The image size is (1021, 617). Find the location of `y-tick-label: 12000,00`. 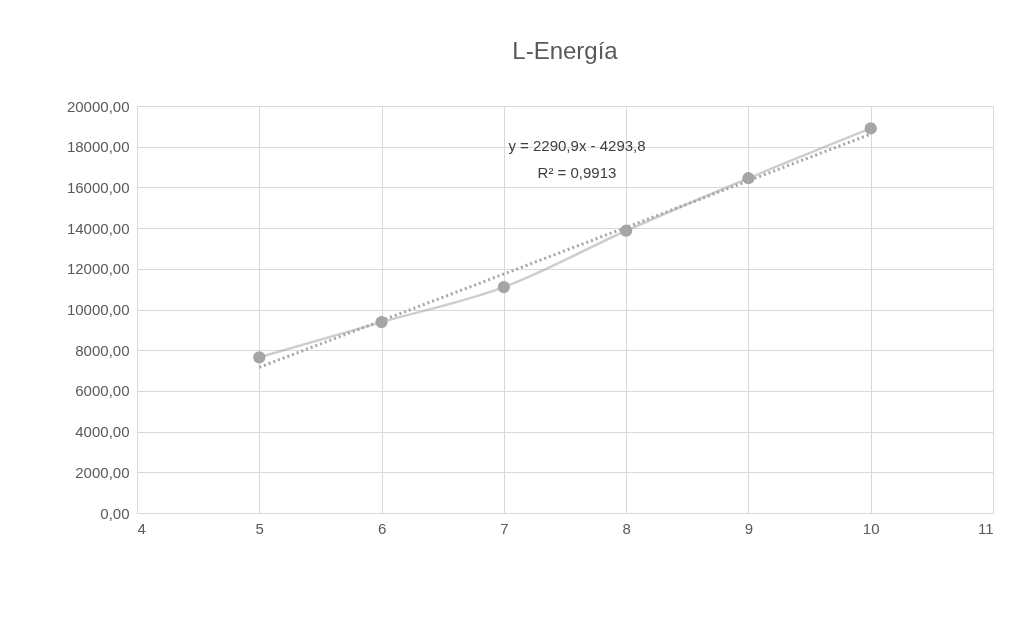

y-tick-label: 12000,00 is located at coordinates (98, 269).